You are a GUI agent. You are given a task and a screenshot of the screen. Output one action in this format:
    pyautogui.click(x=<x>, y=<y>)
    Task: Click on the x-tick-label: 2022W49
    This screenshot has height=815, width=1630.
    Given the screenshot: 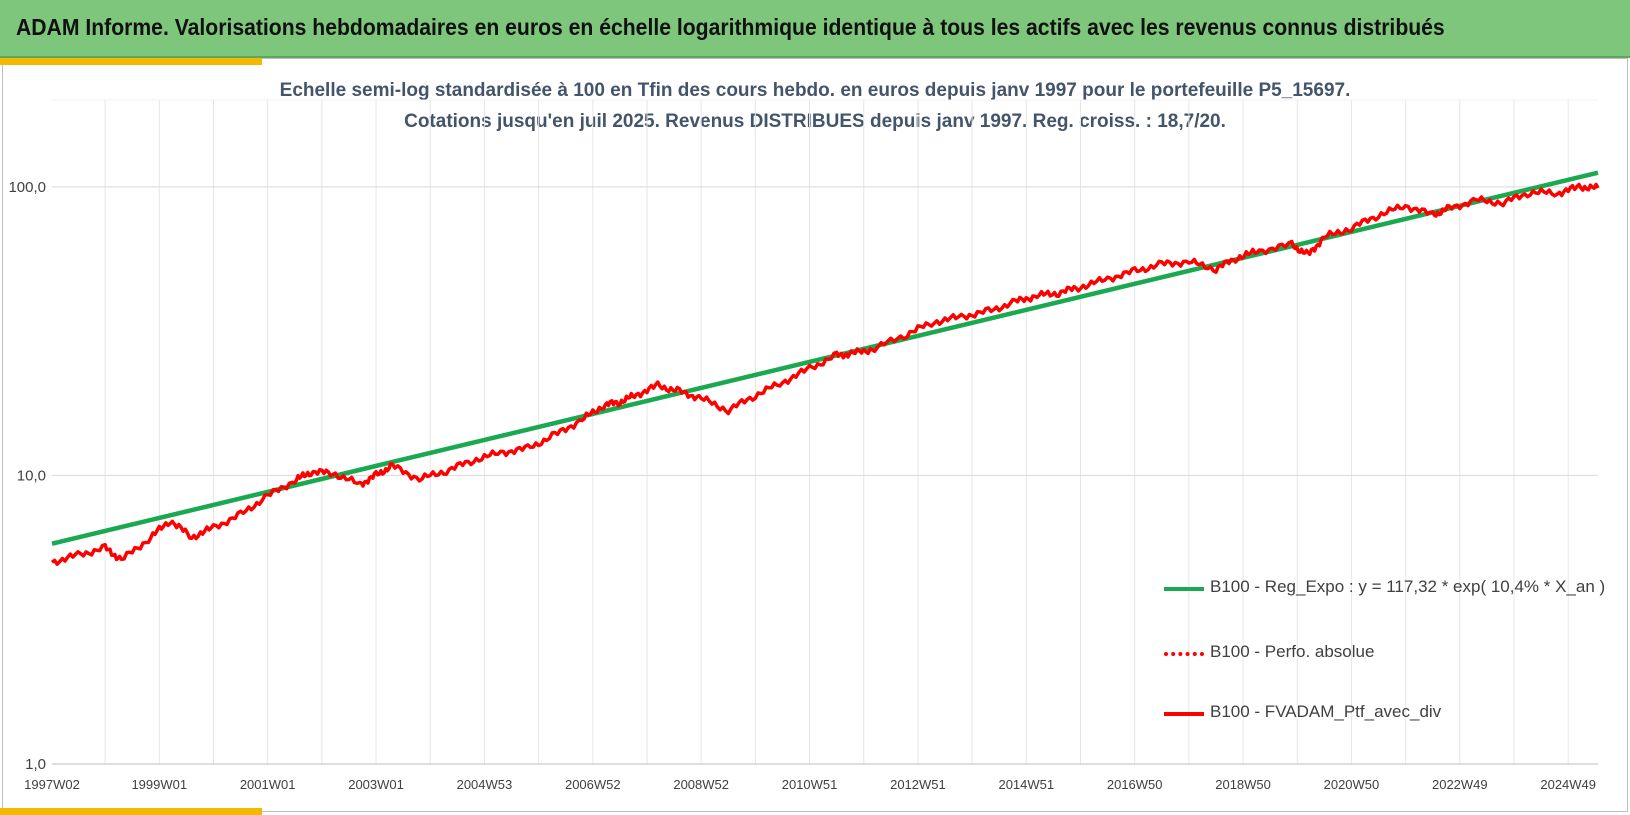 What is the action you would take?
    pyautogui.click(x=1460, y=784)
    